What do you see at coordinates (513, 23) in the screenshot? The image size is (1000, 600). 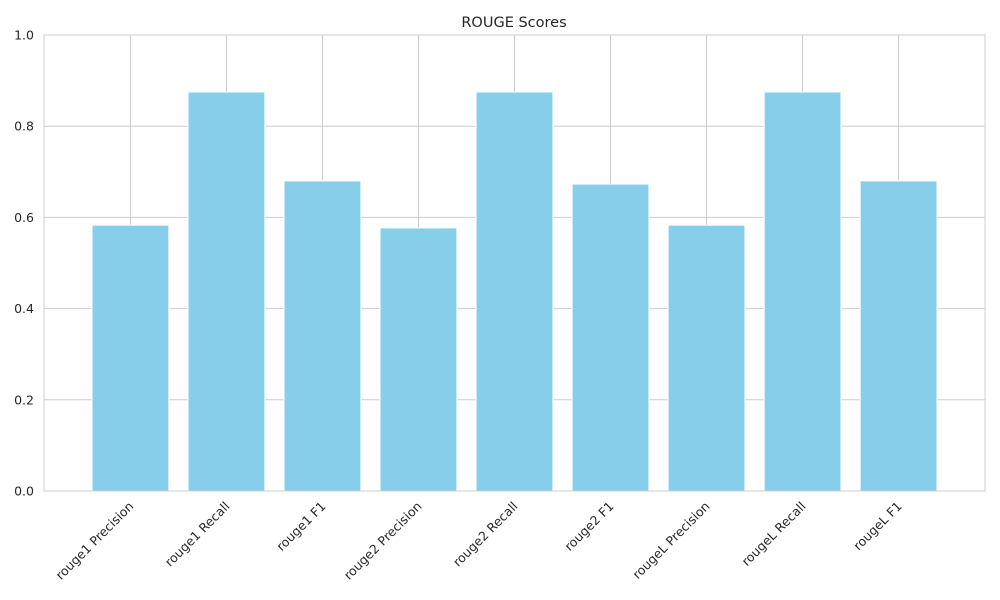 I see `chart-title: ROUGE Scores` at bounding box center [513, 23].